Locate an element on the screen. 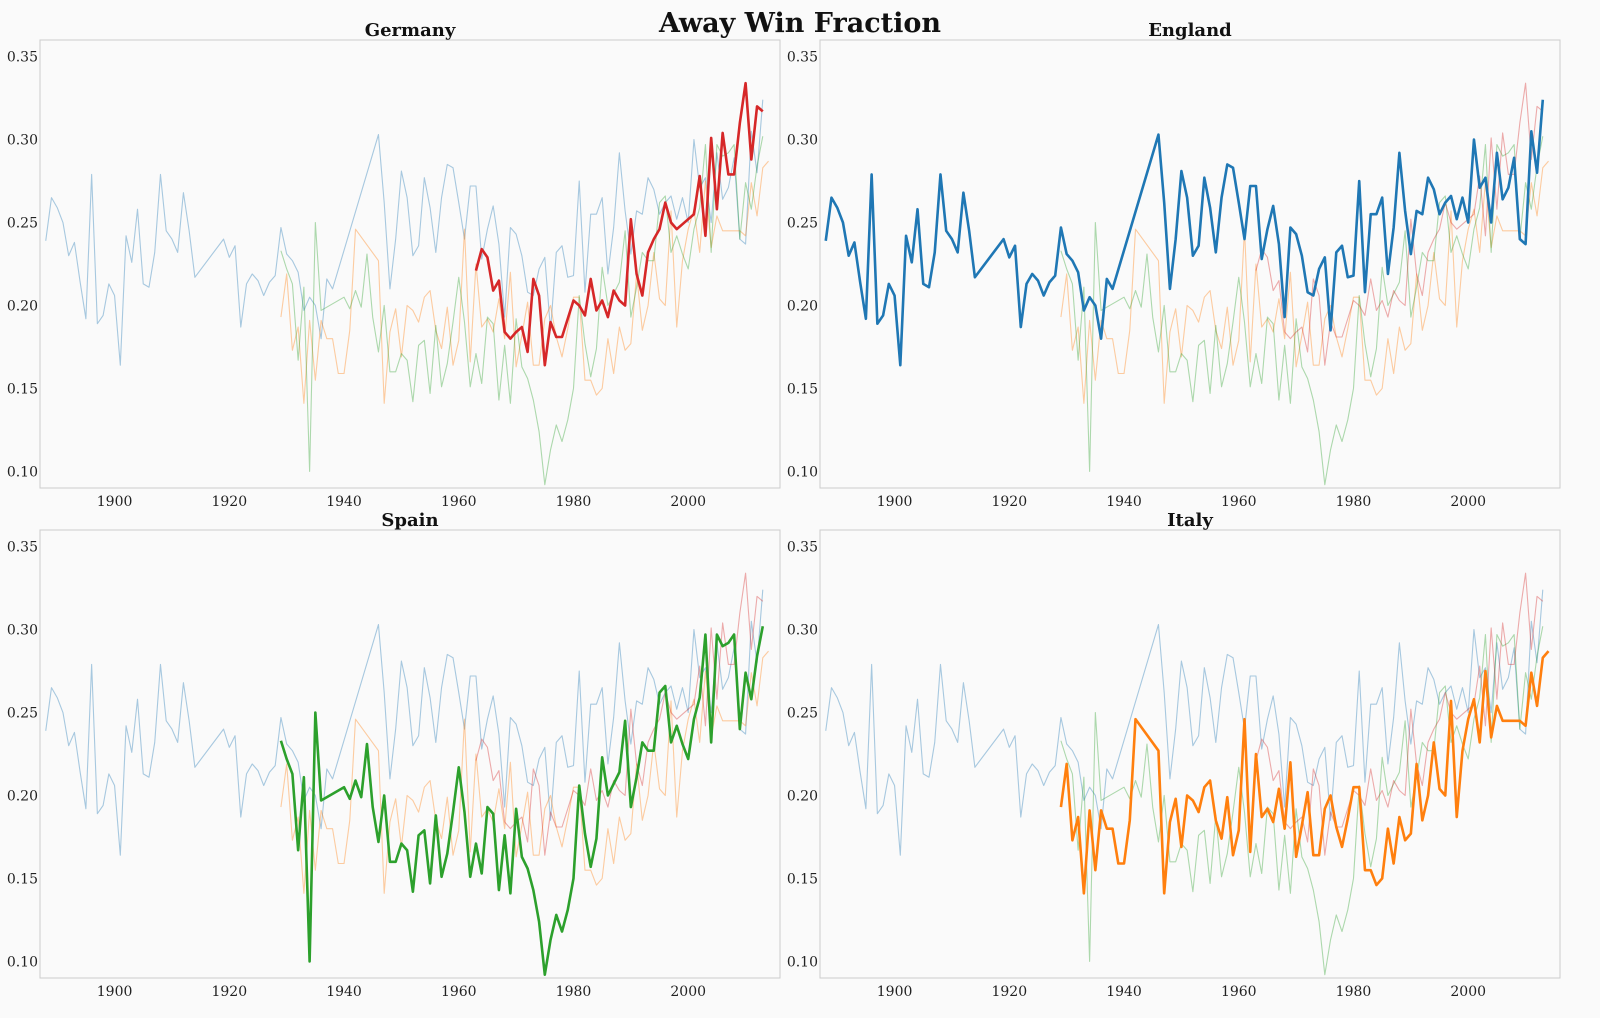 The width and height of the screenshot is (1600, 1018). panel-title-italy: Italy is located at coordinates (1190, 520).